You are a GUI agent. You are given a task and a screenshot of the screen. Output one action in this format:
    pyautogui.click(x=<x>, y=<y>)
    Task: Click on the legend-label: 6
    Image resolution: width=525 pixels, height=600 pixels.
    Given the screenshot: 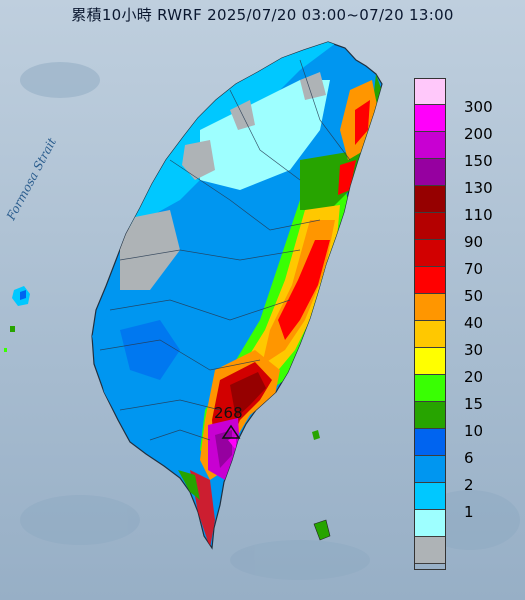 What is the action you would take?
    pyautogui.click(x=469, y=458)
    